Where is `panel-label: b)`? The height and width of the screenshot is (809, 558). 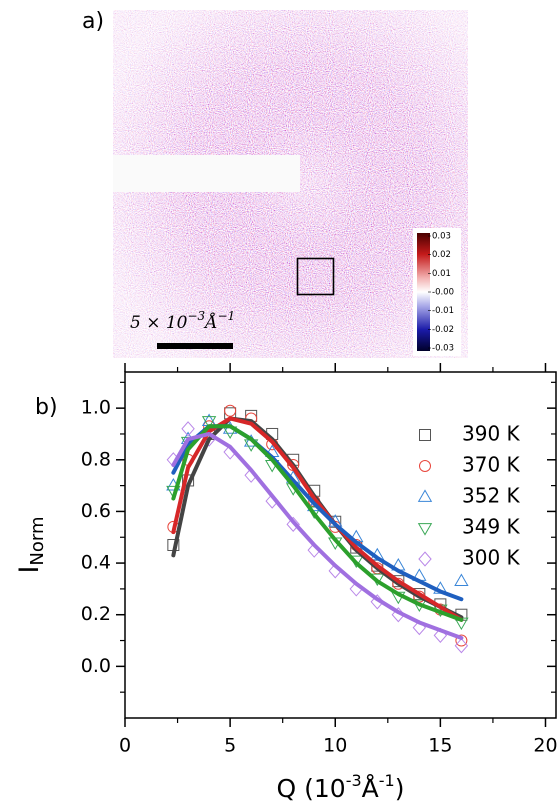
panel-label: b) is located at coordinates (46, 407).